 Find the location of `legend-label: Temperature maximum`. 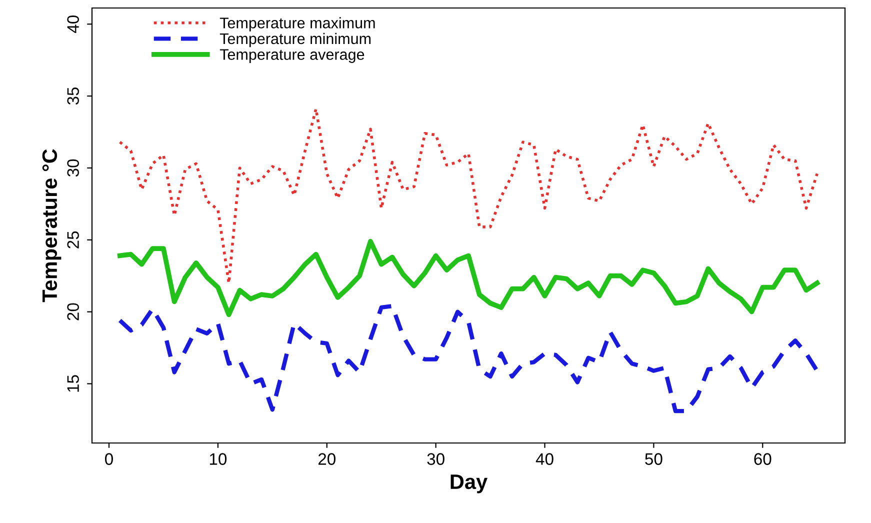

legend-label: Temperature maximum is located at coordinates (297, 24).